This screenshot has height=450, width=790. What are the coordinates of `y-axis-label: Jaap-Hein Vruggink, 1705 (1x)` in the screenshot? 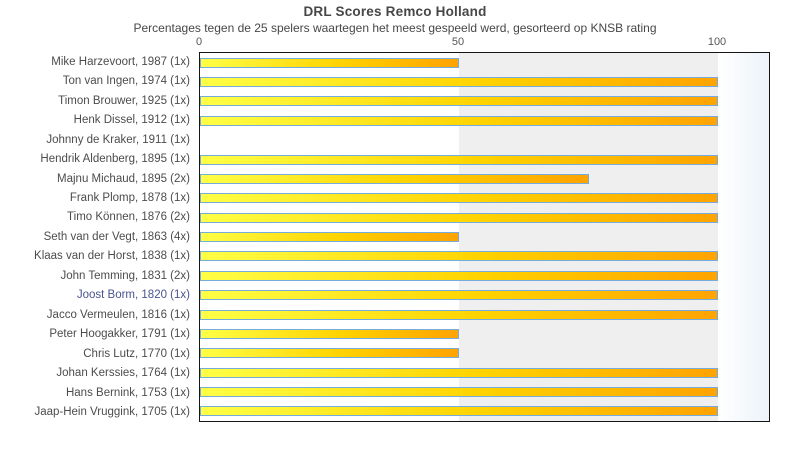 It's located at (112, 412).